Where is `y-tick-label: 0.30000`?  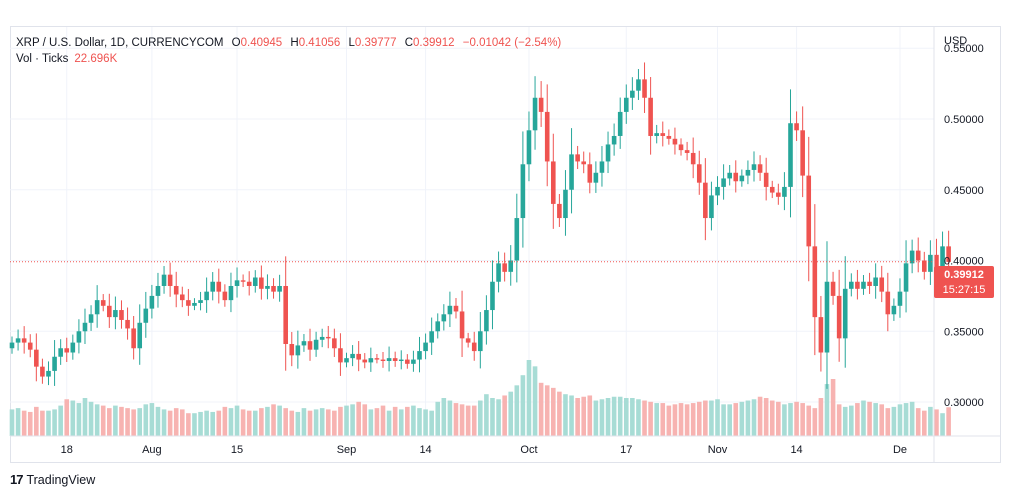 y-tick-label: 0.30000 is located at coordinates (964, 403).